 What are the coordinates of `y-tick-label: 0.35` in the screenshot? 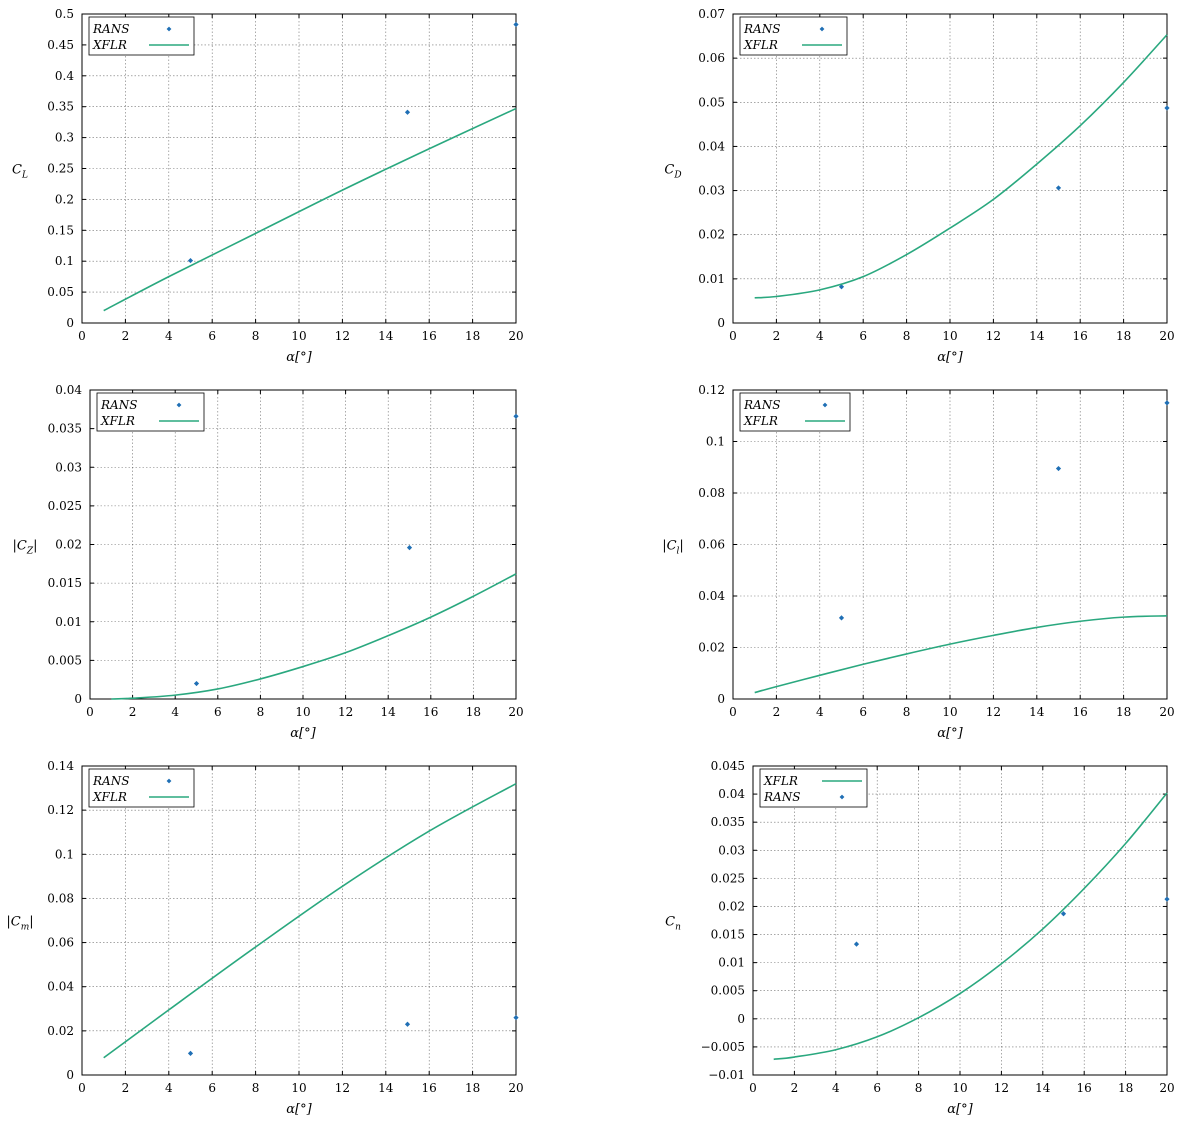 It's located at (60, 107).